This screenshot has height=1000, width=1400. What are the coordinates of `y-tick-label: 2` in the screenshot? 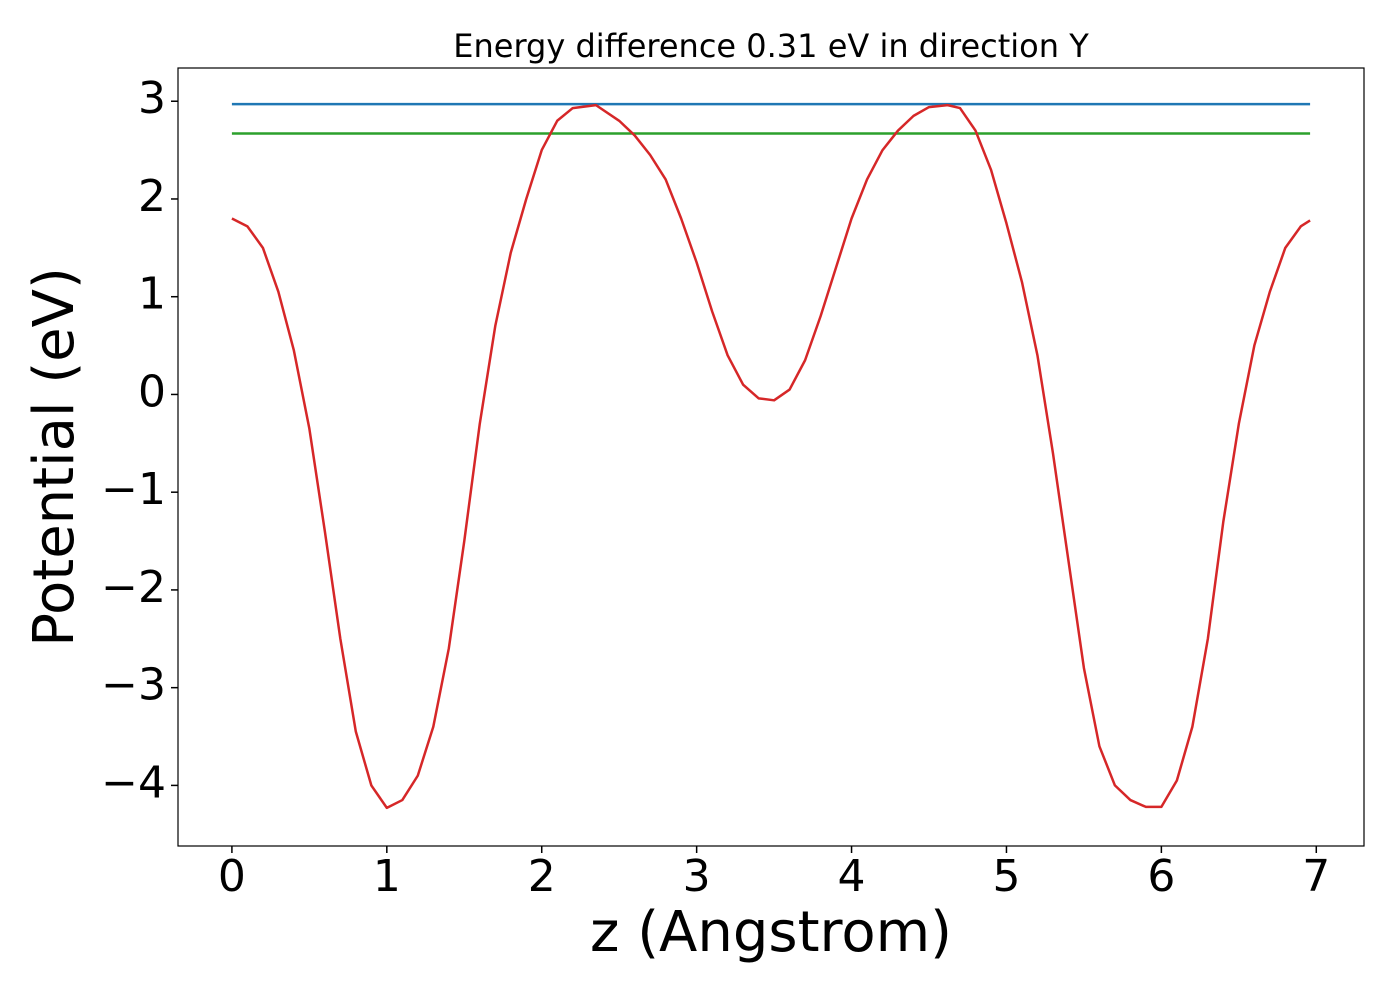 It's located at (152, 196).